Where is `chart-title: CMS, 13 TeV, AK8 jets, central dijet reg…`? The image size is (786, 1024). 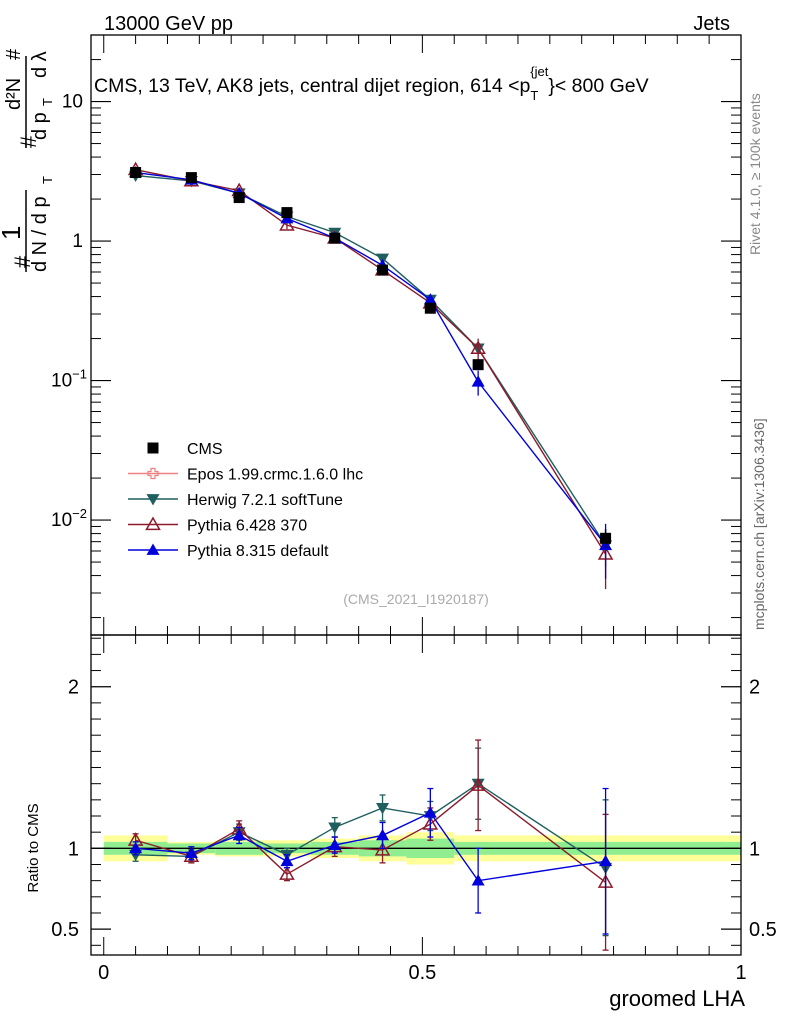
chart-title: CMS, 13 TeV, AK8 jets, central dijet reg… is located at coordinates (371, 83).